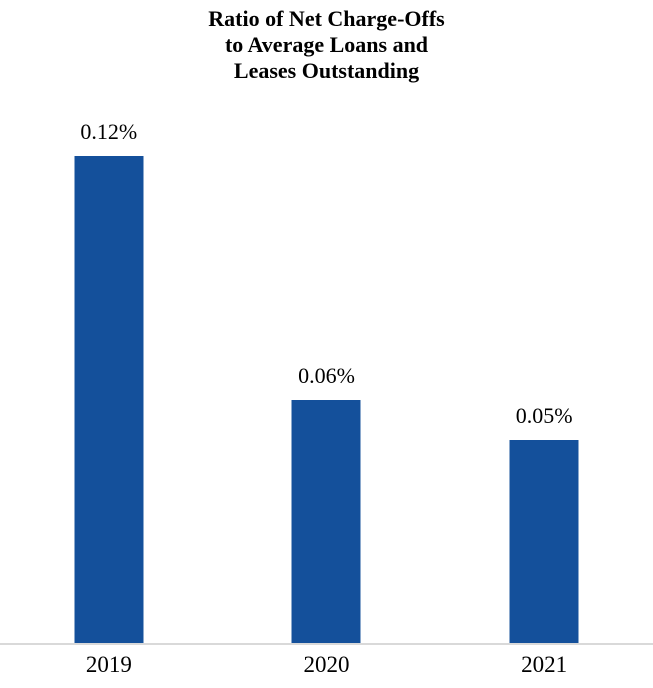 This screenshot has height=688, width=653. I want to click on bar-value-label: 0.06%, so click(326, 375).